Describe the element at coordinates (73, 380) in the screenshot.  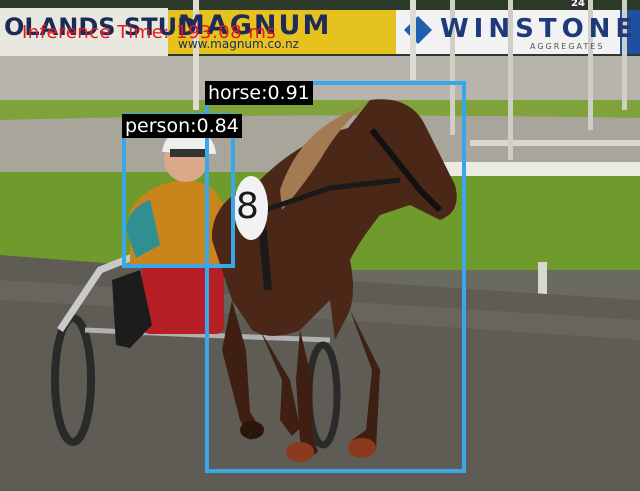
I see `sulky-wheel` at that location.